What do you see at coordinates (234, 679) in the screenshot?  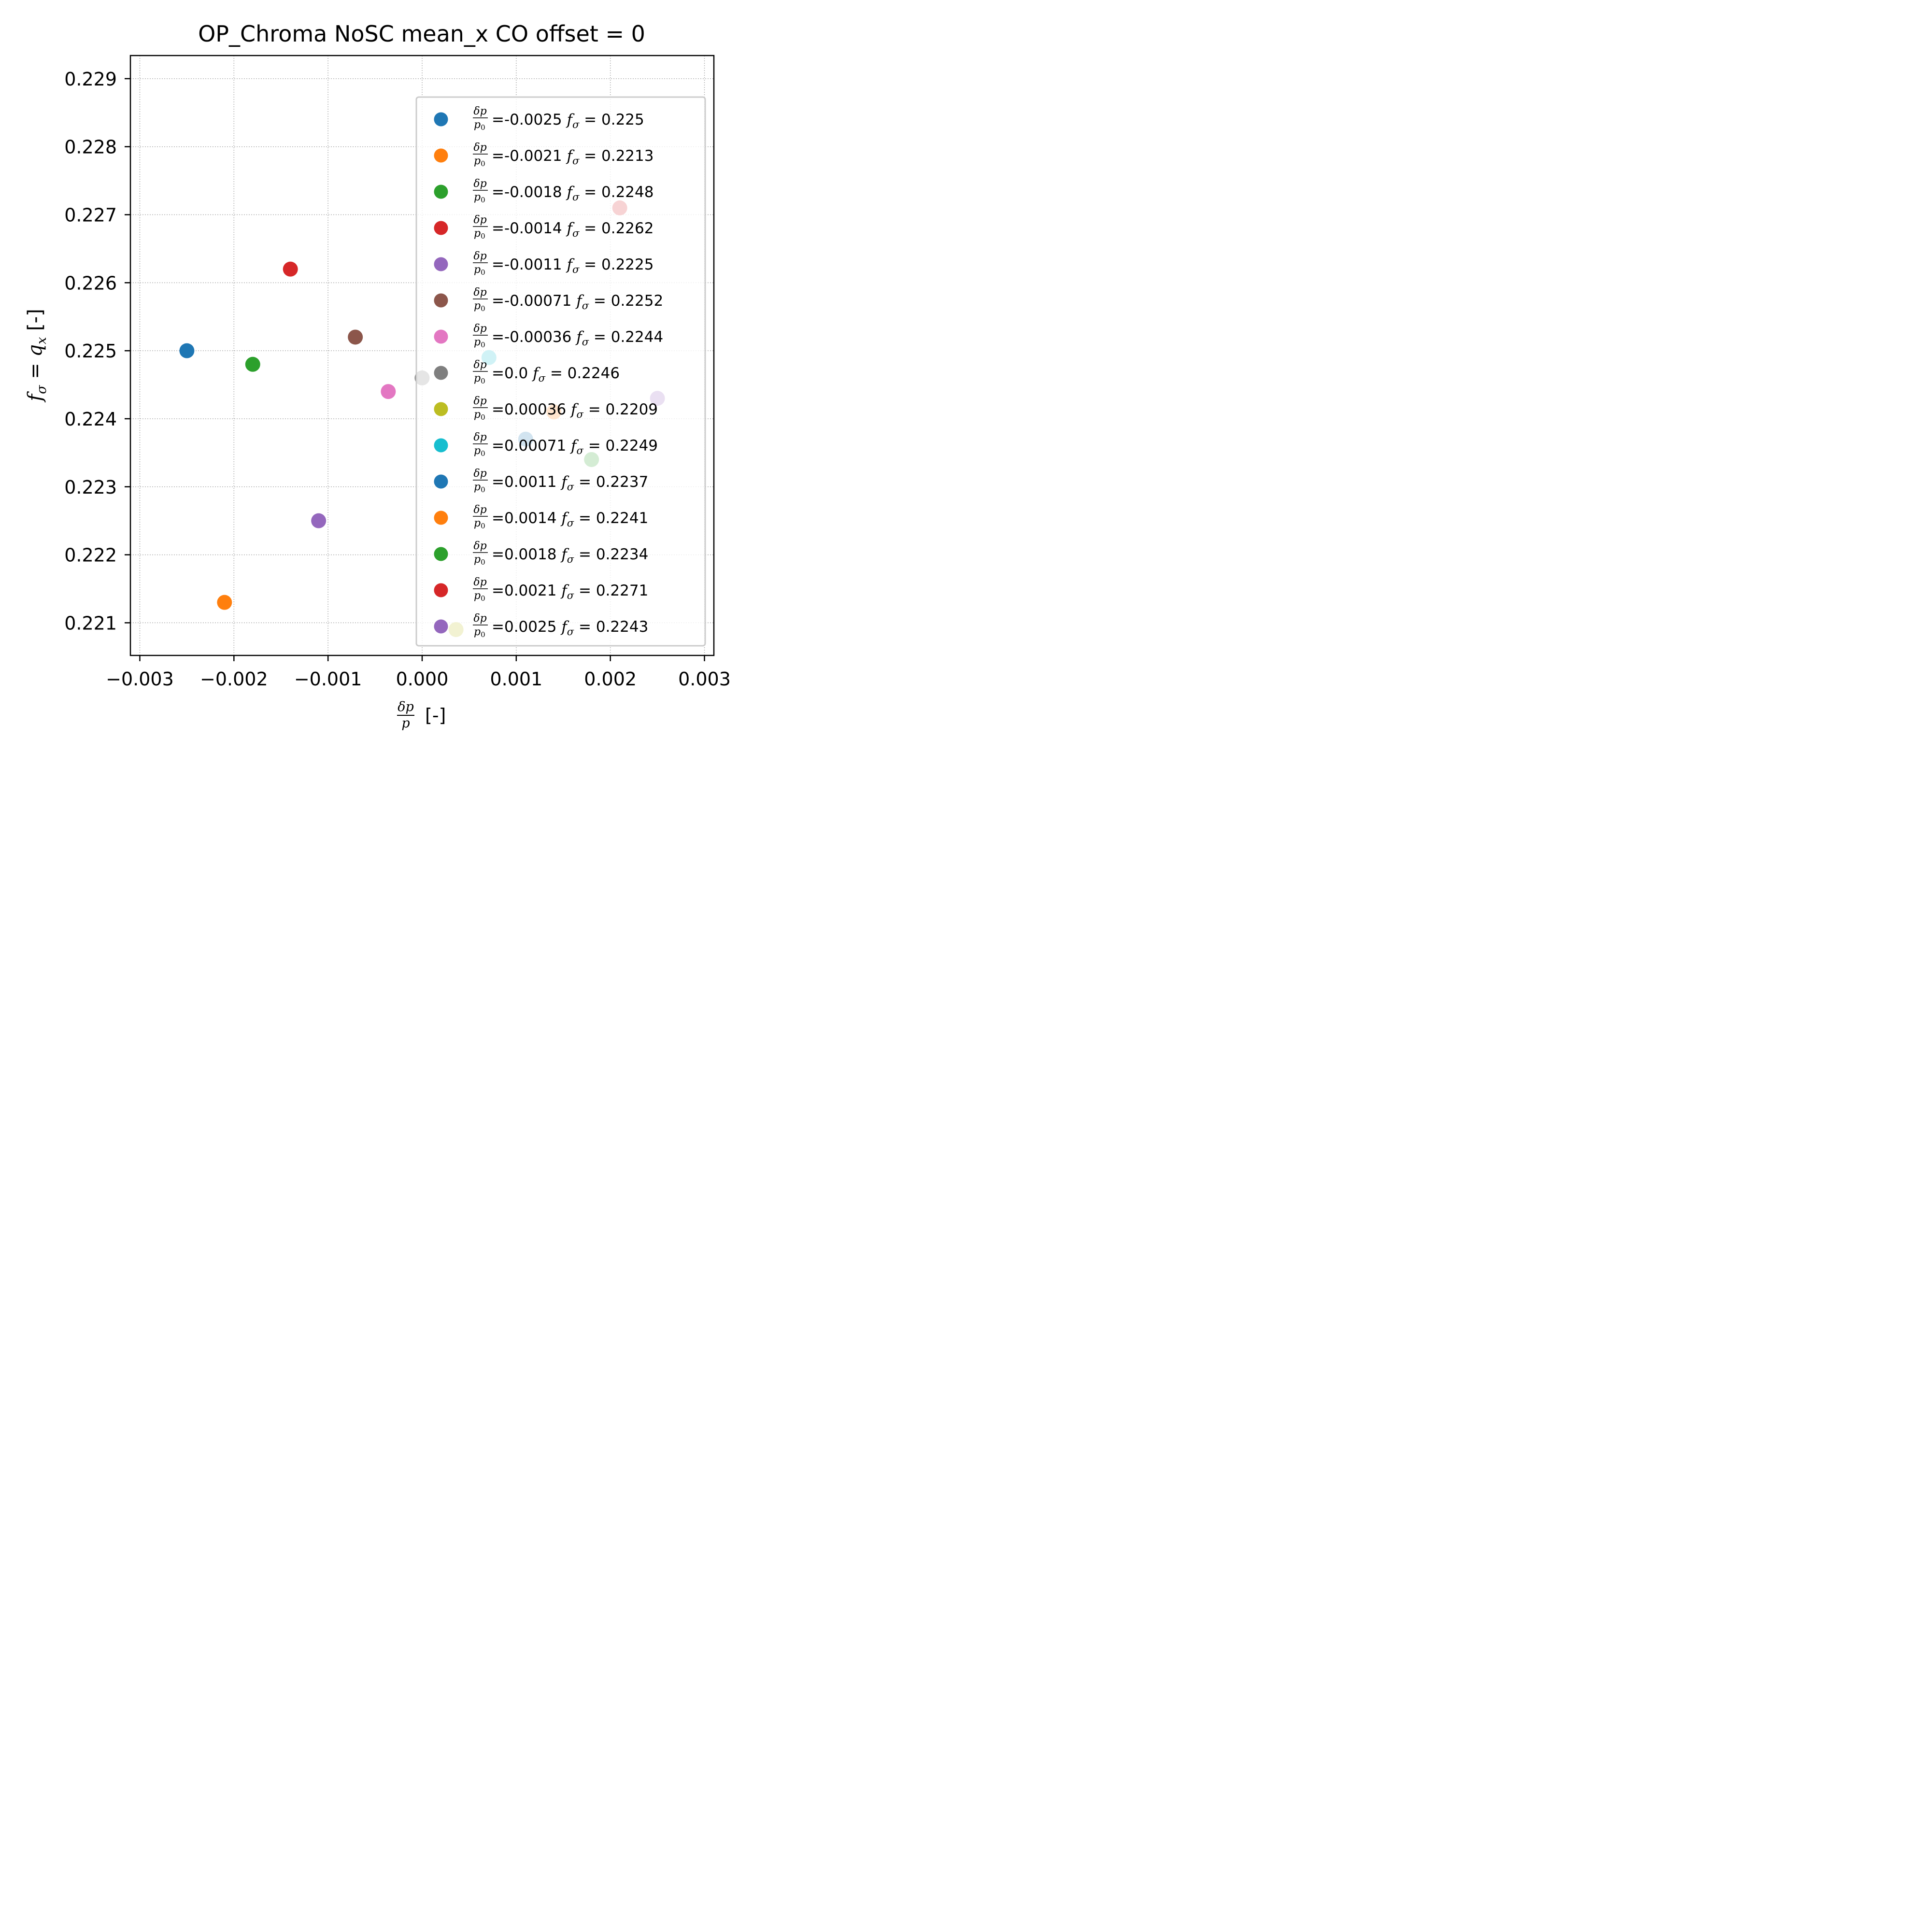 I see `x-tick-label: −0.002` at bounding box center [234, 679].